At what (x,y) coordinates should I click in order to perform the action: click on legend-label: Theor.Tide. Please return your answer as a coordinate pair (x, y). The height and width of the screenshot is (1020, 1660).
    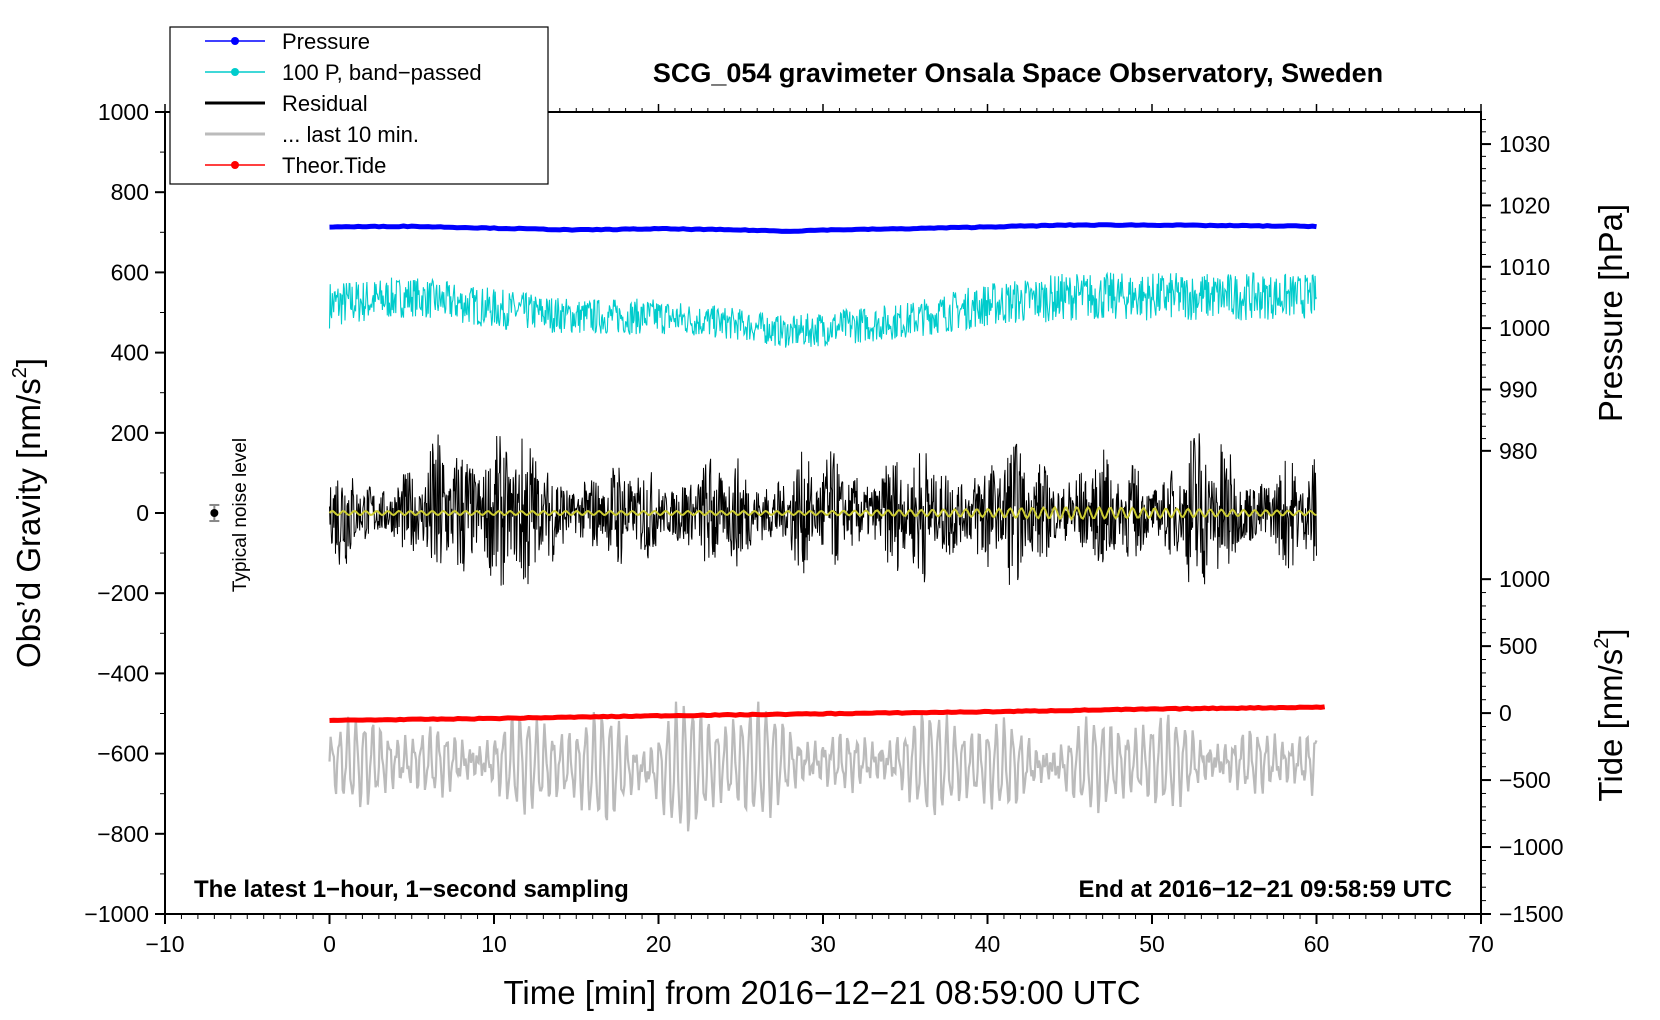
    Looking at the image, I should click on (334, 165).